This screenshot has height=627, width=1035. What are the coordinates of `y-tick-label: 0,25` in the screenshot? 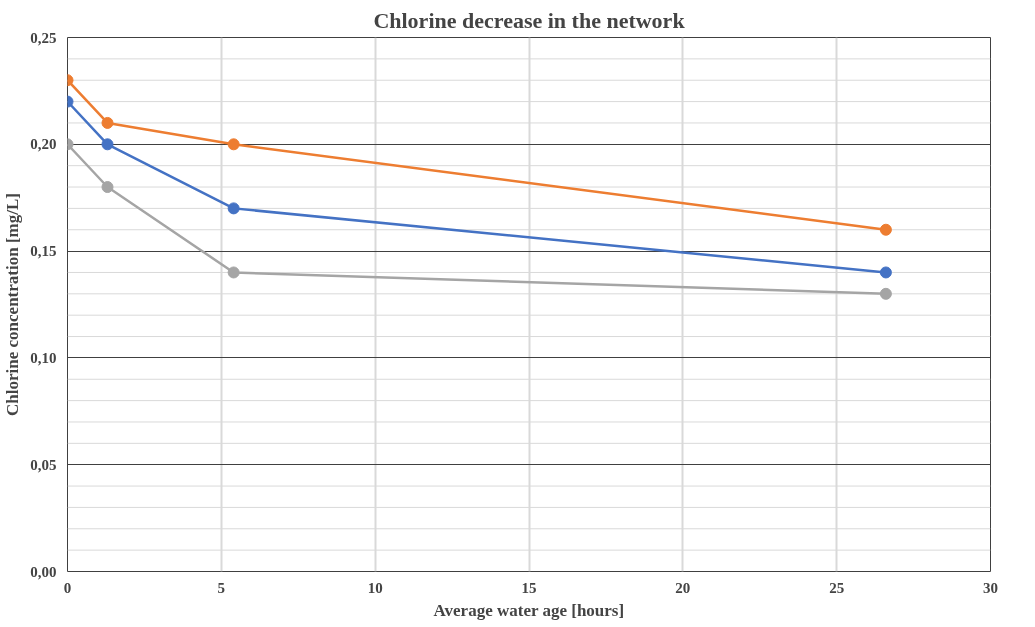 It's located at (43, 37).